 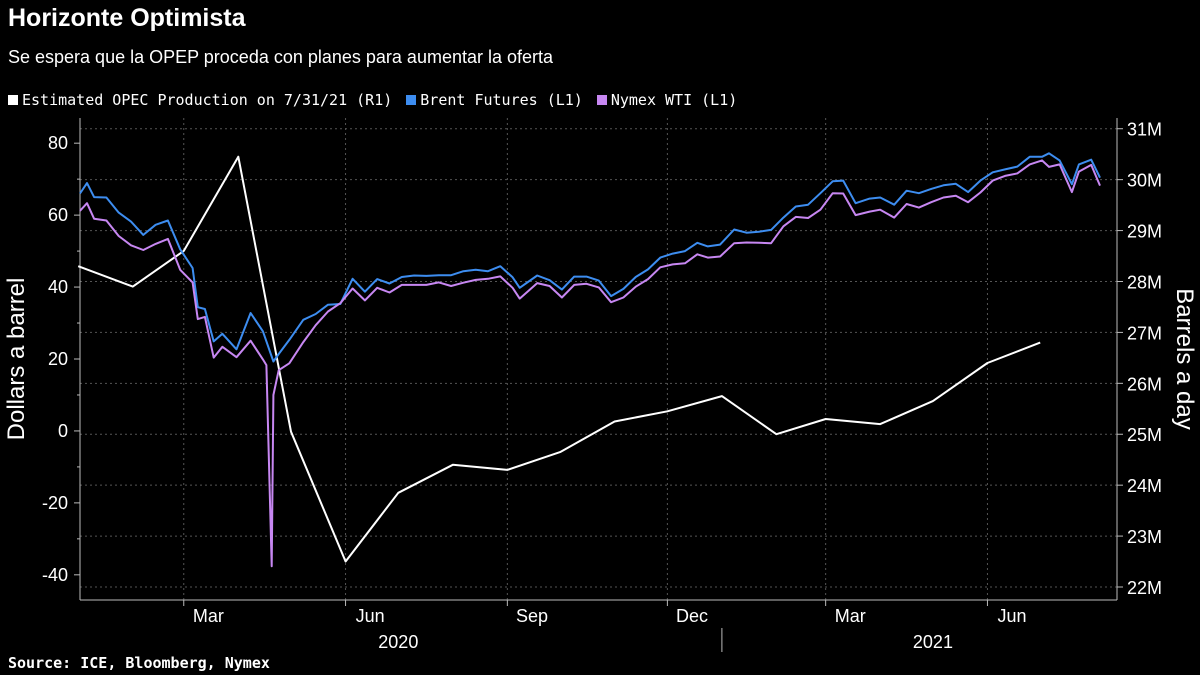 I want to click on left-axis-title: Dollars a barrel, so click(x=16, y=359).